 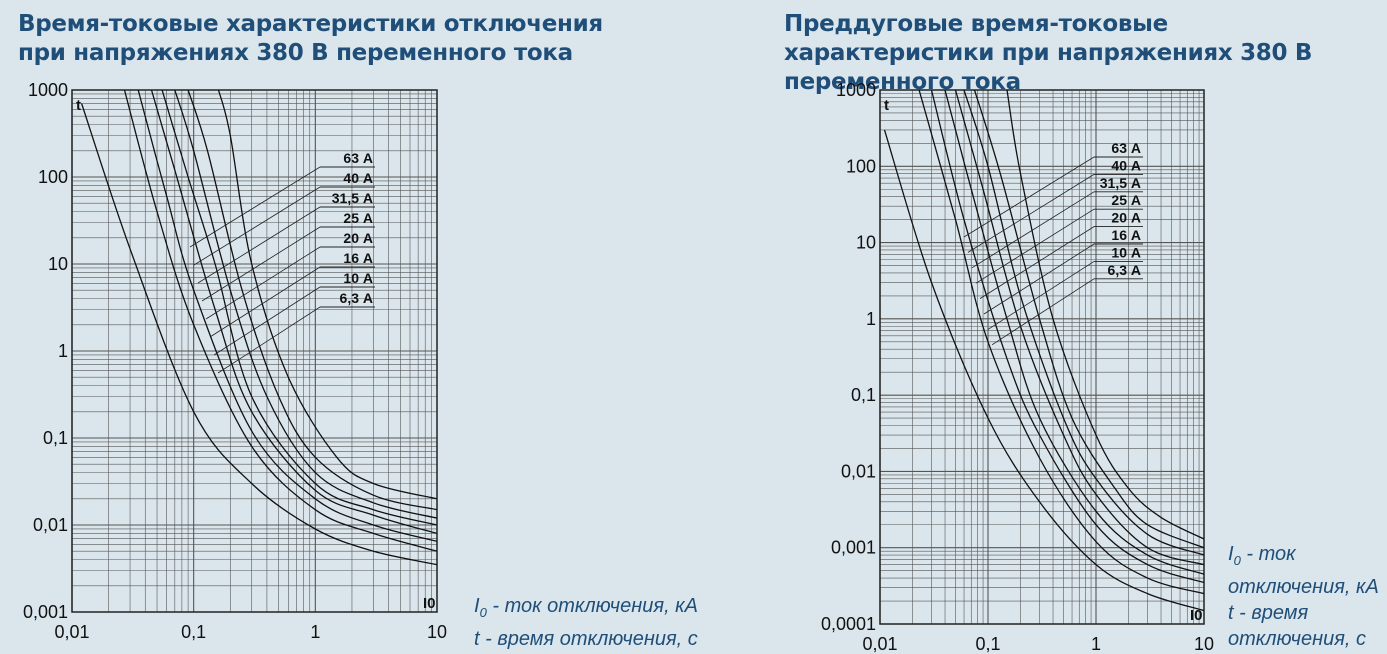 I want to click on y-tick-label: 0,0001, so click(x=848, y=624).